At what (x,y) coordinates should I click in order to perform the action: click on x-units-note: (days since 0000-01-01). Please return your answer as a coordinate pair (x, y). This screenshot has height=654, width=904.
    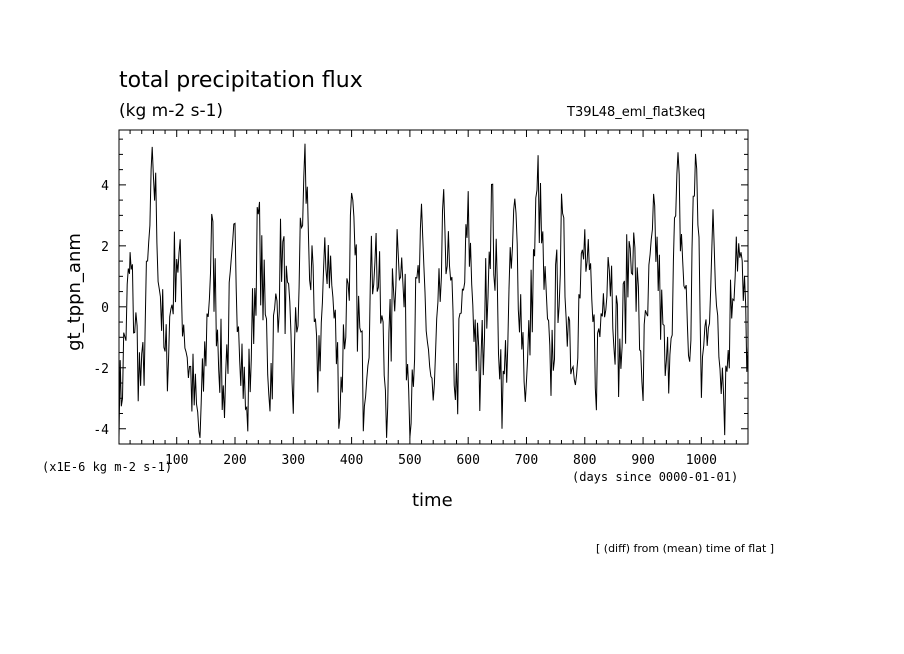
    Looking at the image, I should click on (655, 477).